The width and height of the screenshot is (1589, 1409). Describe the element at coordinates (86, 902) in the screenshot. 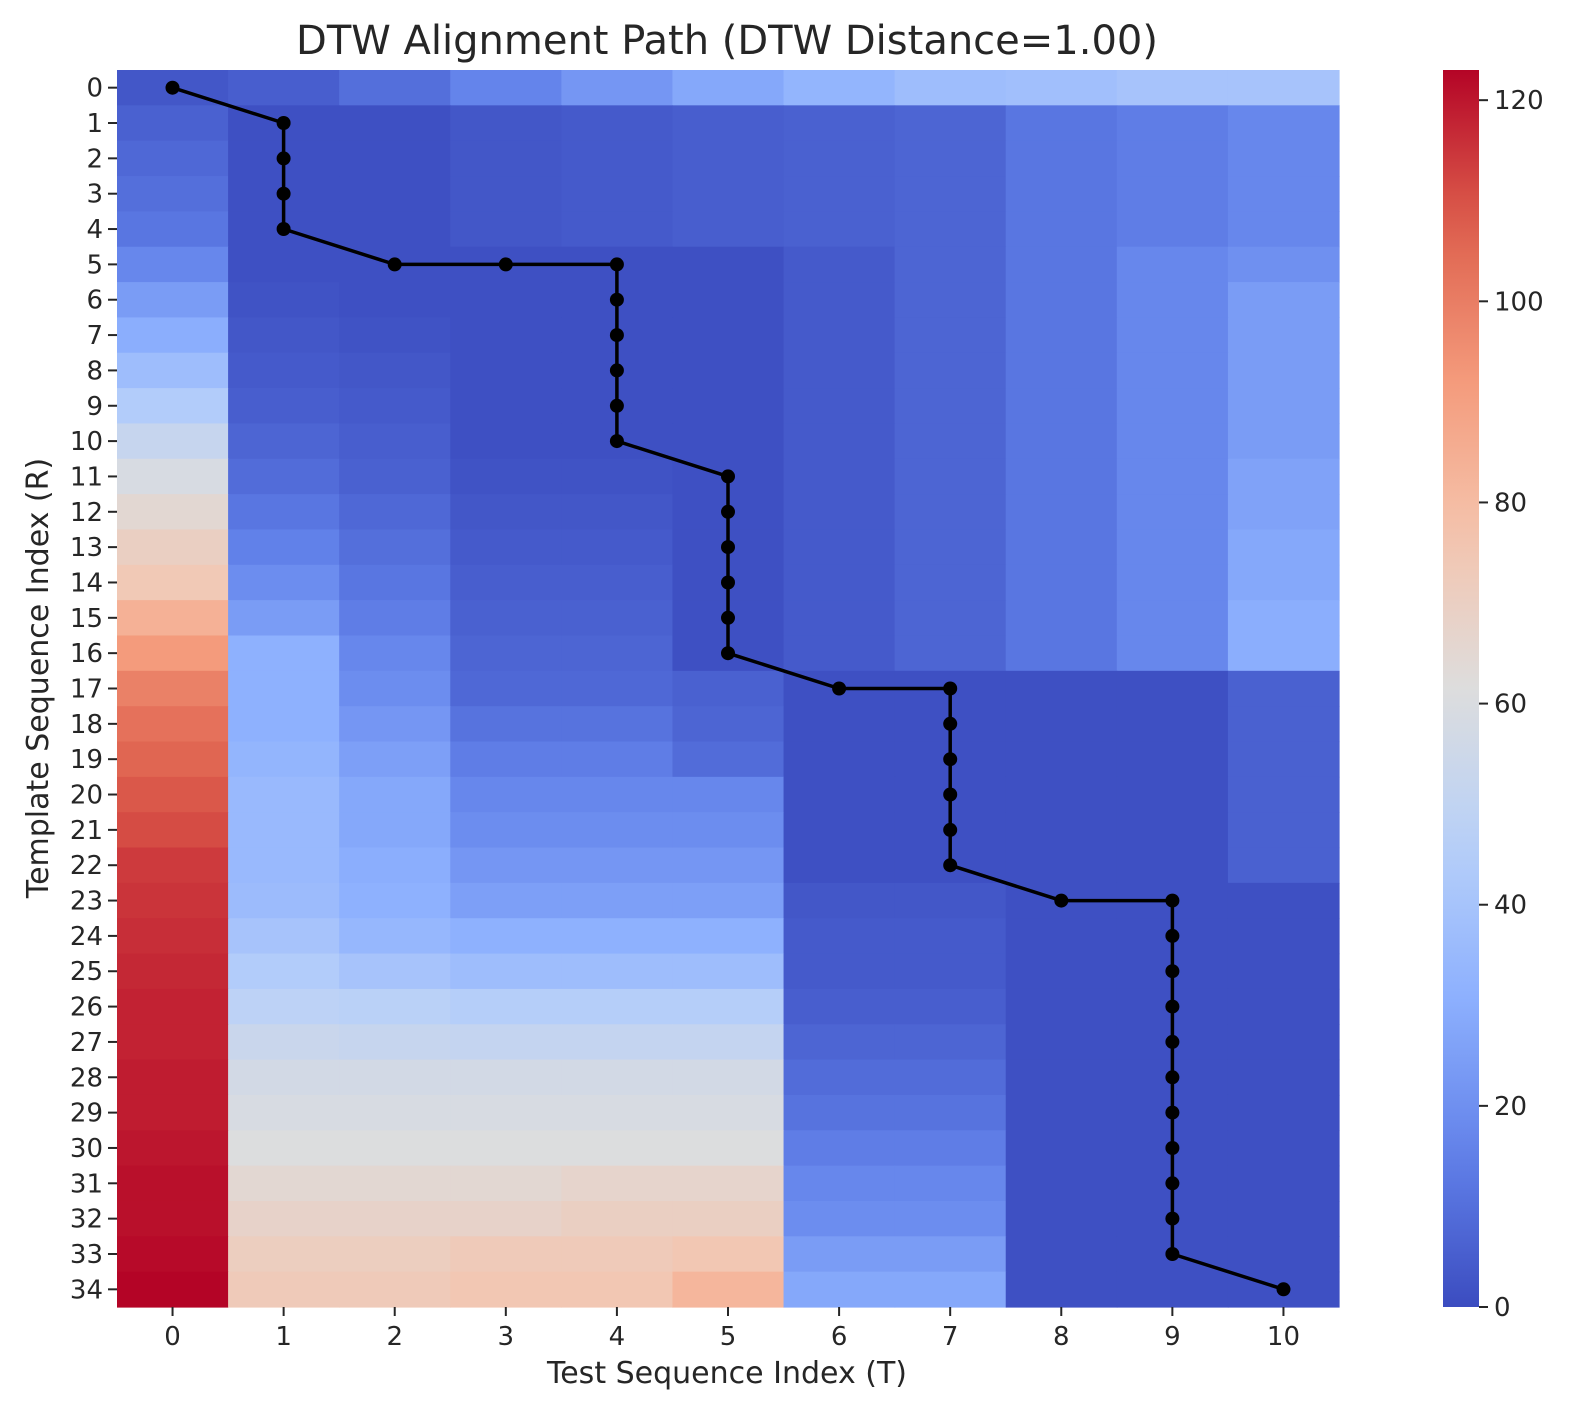

I see `y-tick-label: 23` at that location.